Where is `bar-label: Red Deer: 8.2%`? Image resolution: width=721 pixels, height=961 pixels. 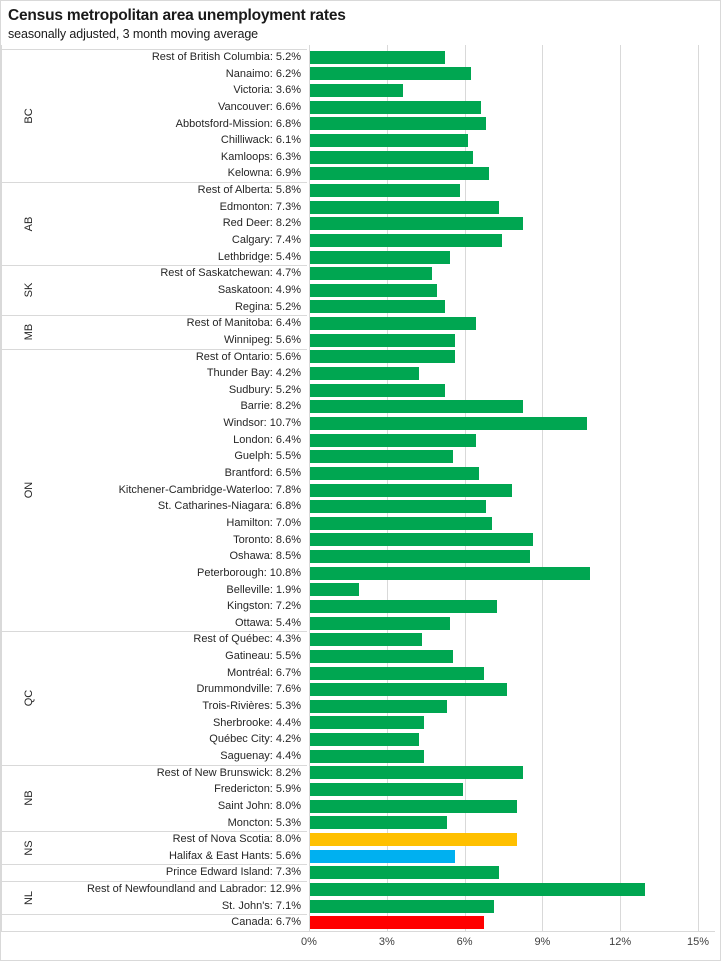
bar-label: Red Deer: 8.2% is located at coordinates (261, 223).